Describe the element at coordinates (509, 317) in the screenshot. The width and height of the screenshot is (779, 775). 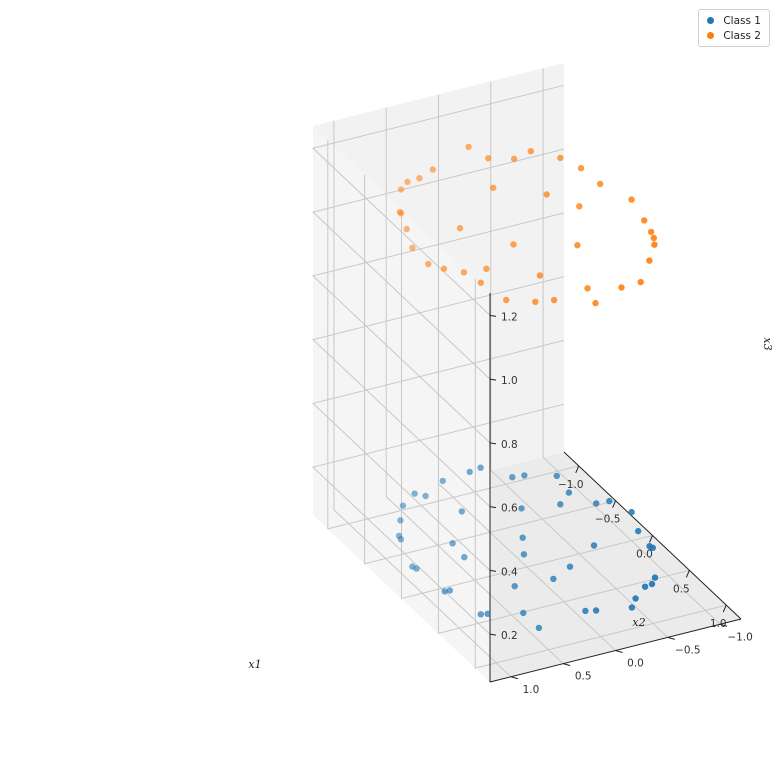
I see `z-tick-label: 1.2` at that location.